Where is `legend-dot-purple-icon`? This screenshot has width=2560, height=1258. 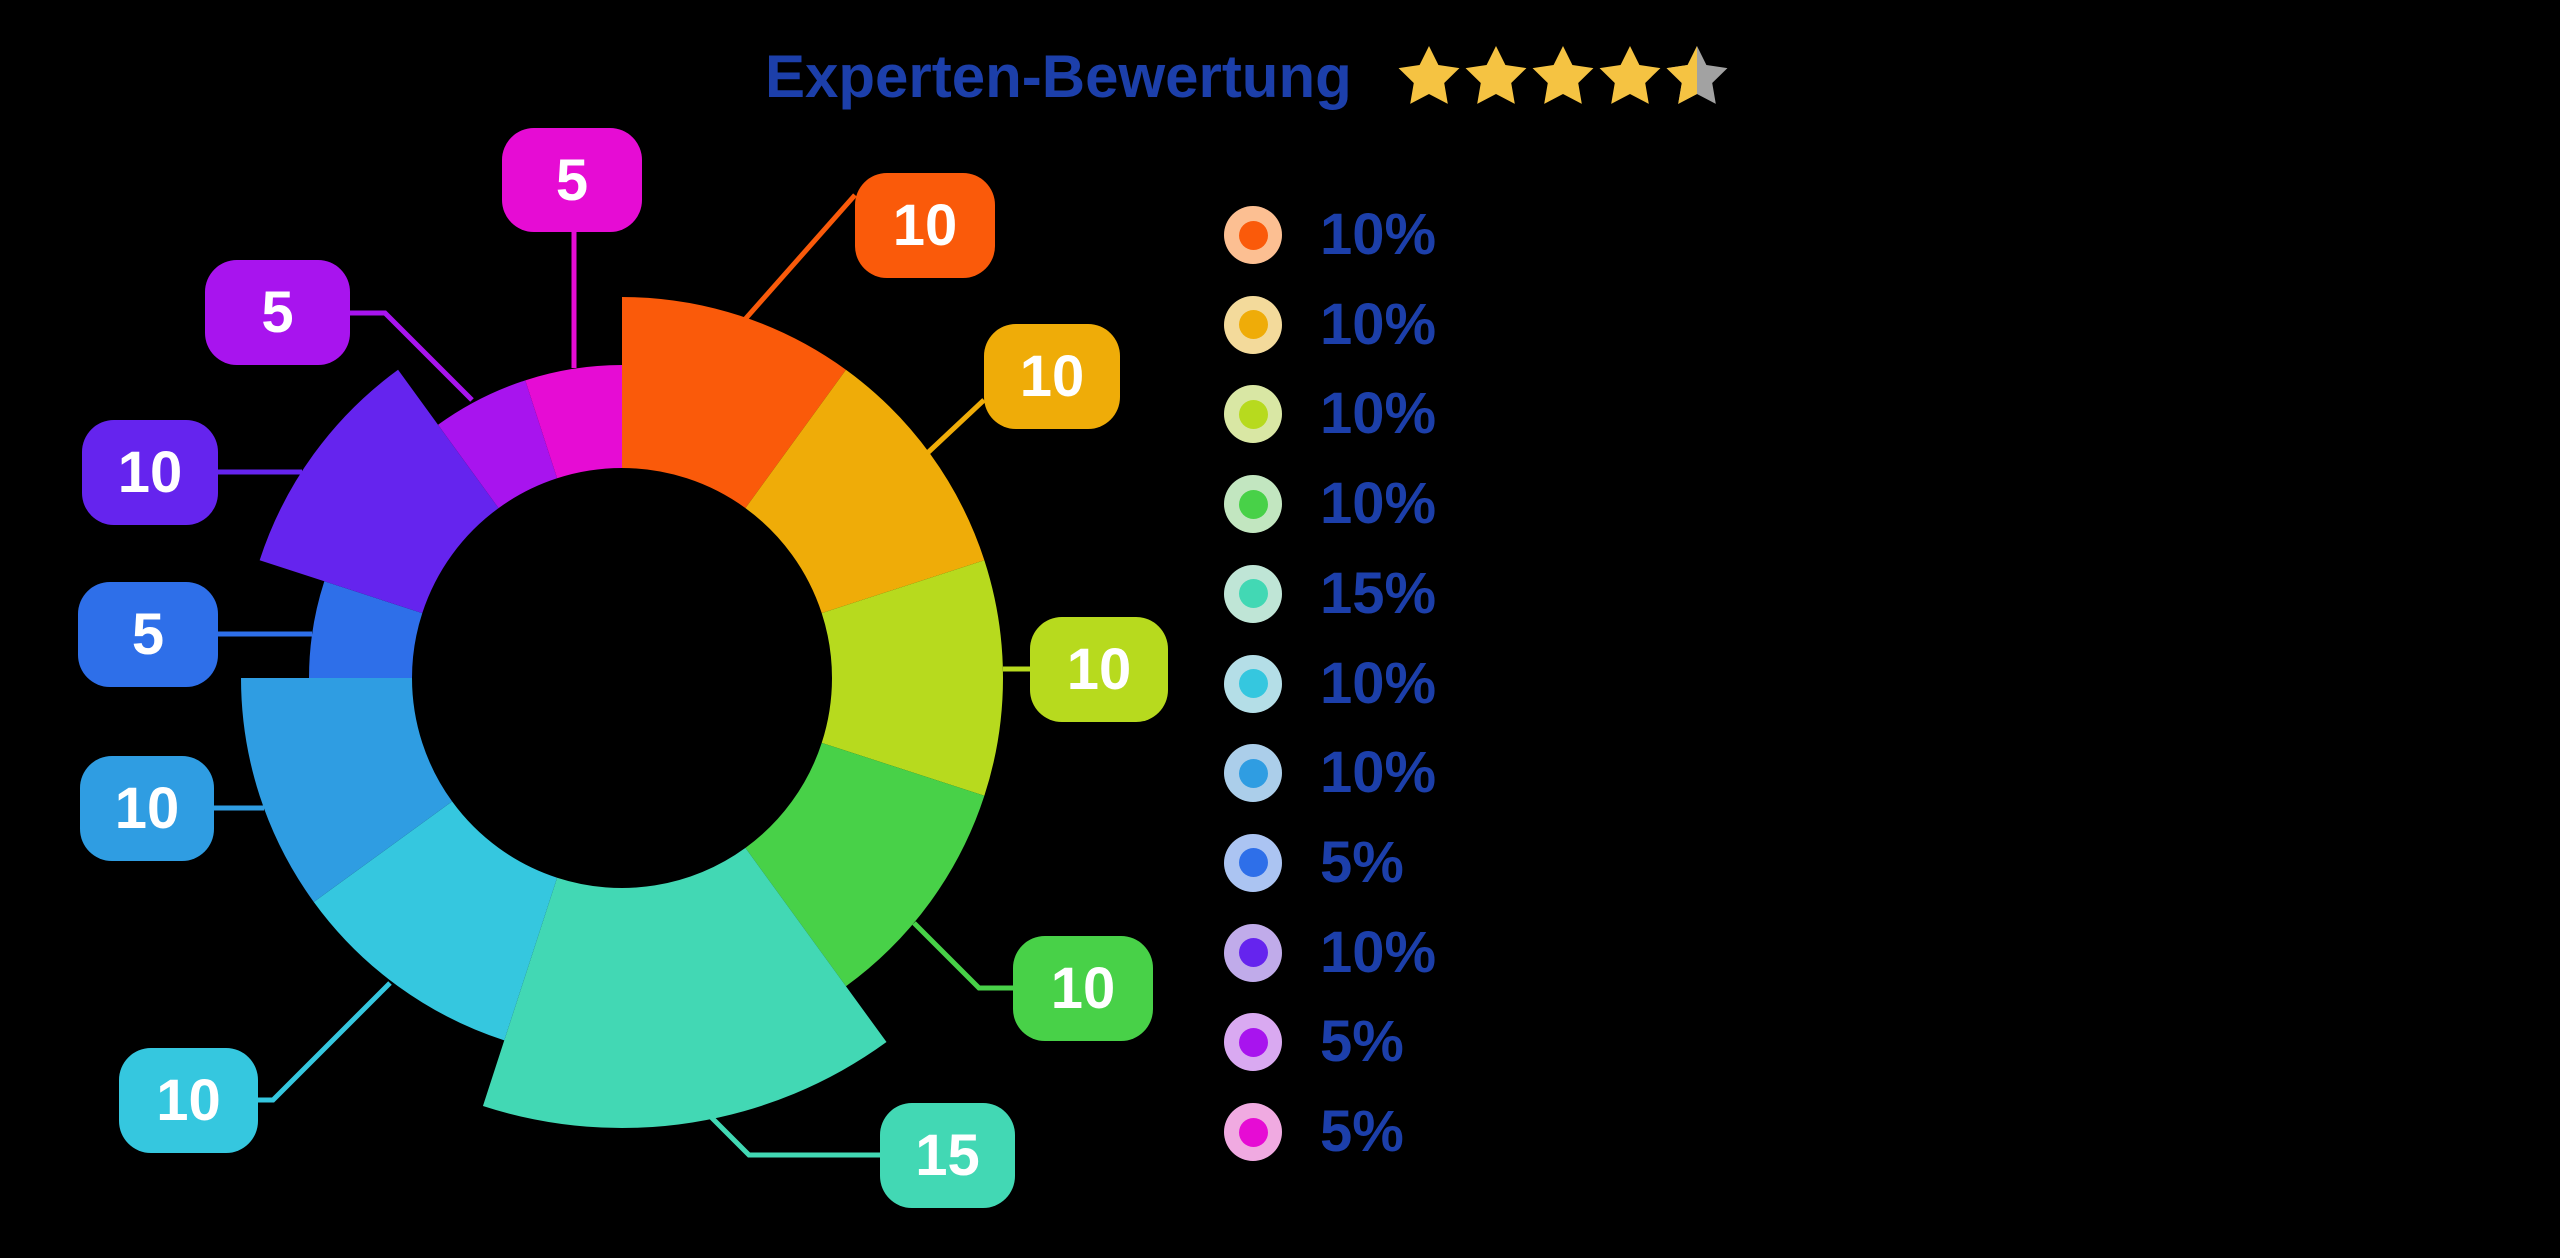
legend-dot-purple-icon is located at coordinates (1253, 1042).